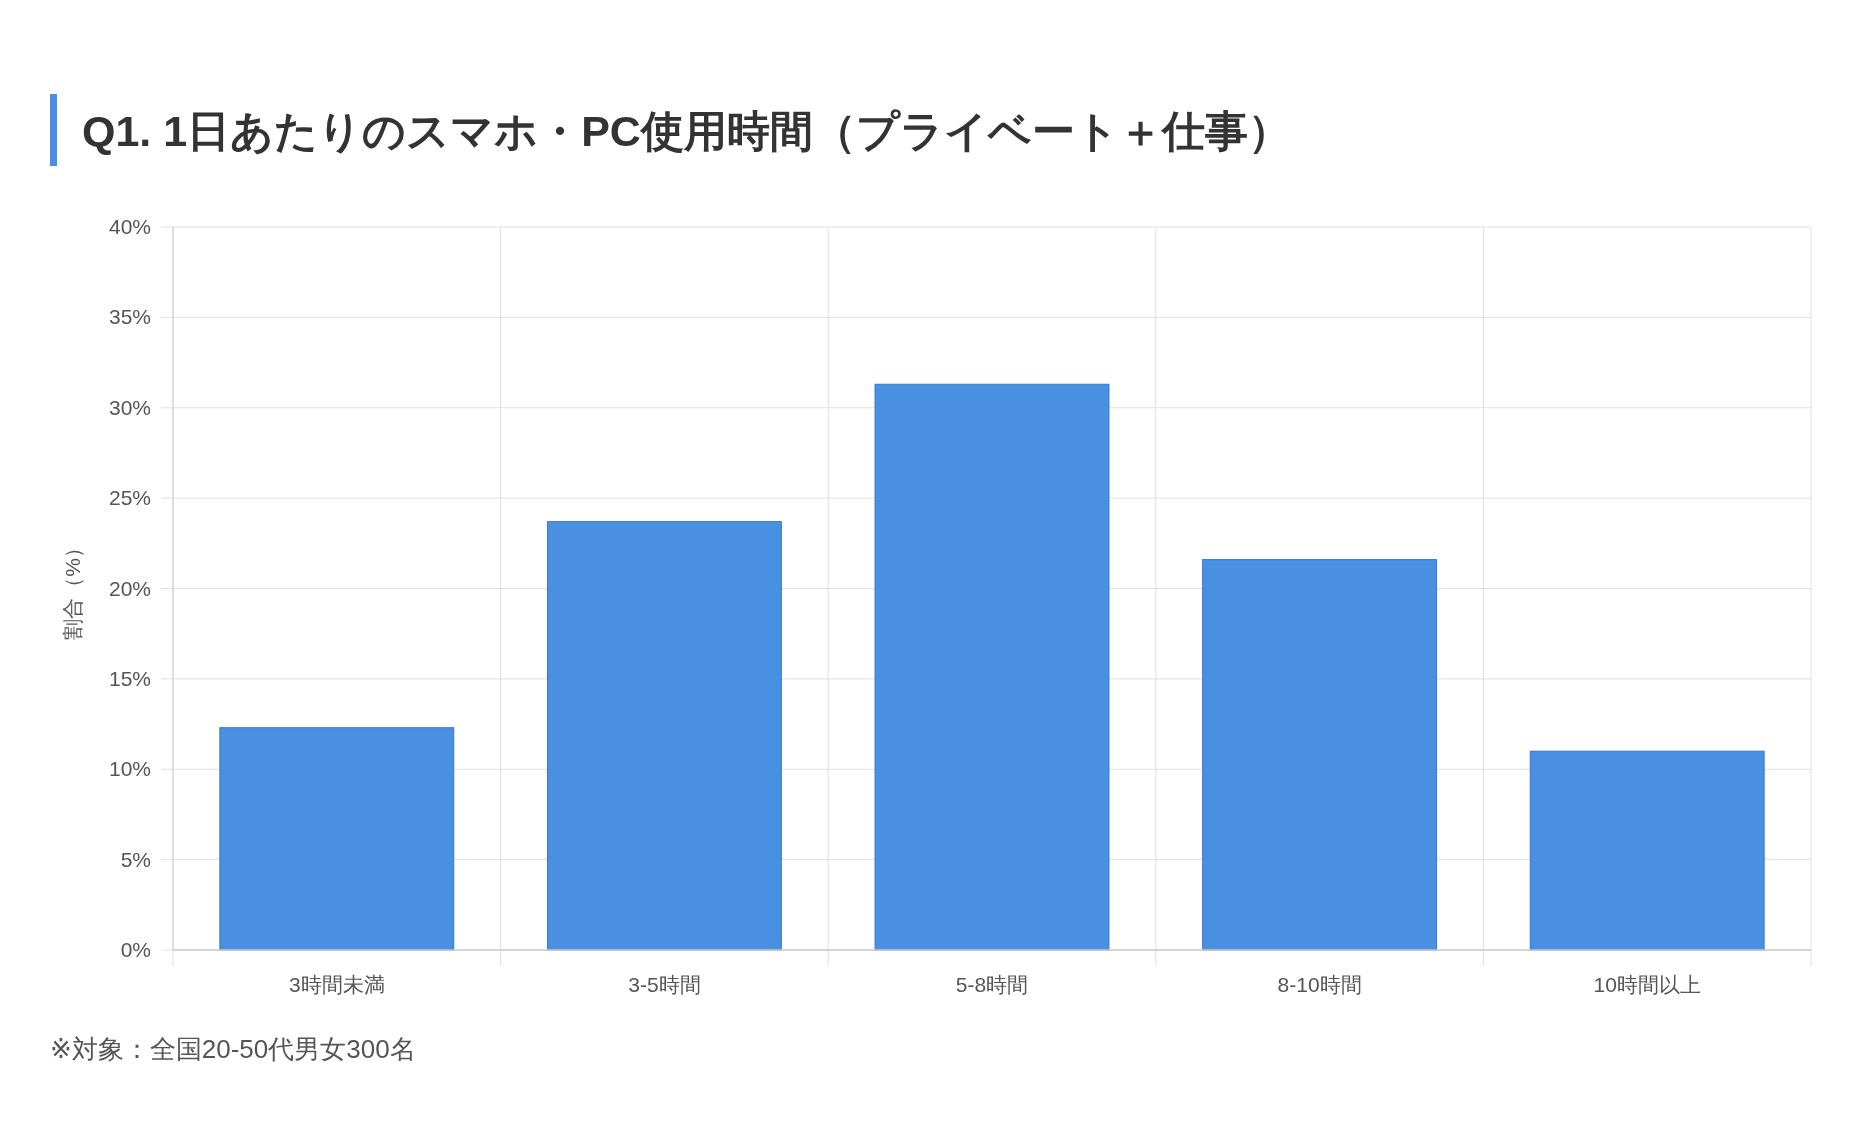 Image resolution: width=1862 pixels, height=1148 pixels. I want to click on y-tick-label: 5%, so click(135, 859).